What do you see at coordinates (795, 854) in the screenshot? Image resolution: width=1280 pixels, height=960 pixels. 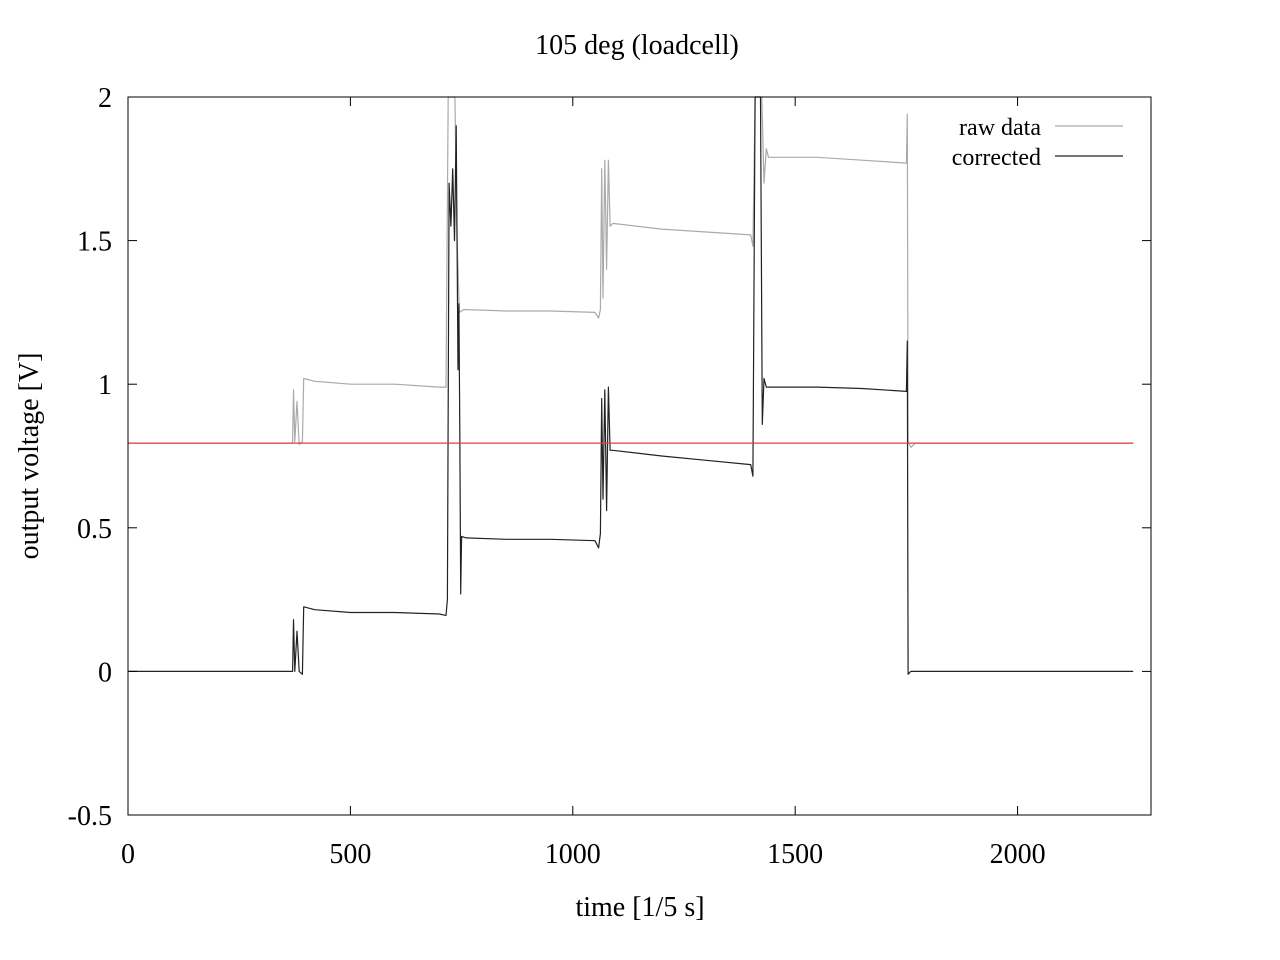 I see `x-tick-label: 1500` at bounding box center [795, 854].